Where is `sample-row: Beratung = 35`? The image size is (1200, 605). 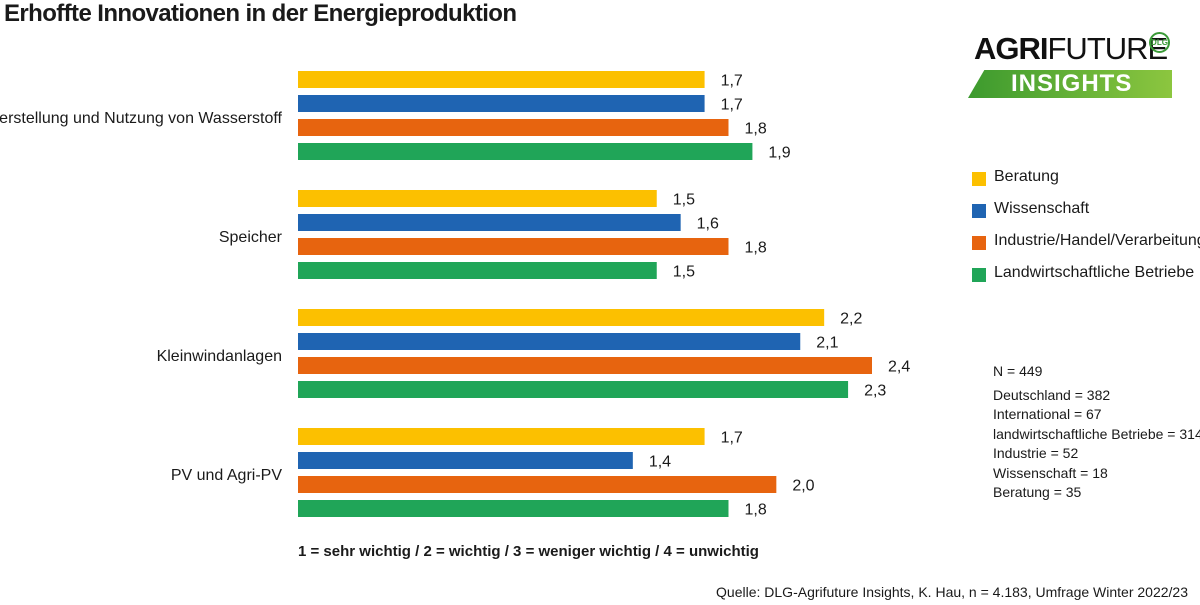
sample-row: Beratung = 35 is located at coordinates (1037, 492).